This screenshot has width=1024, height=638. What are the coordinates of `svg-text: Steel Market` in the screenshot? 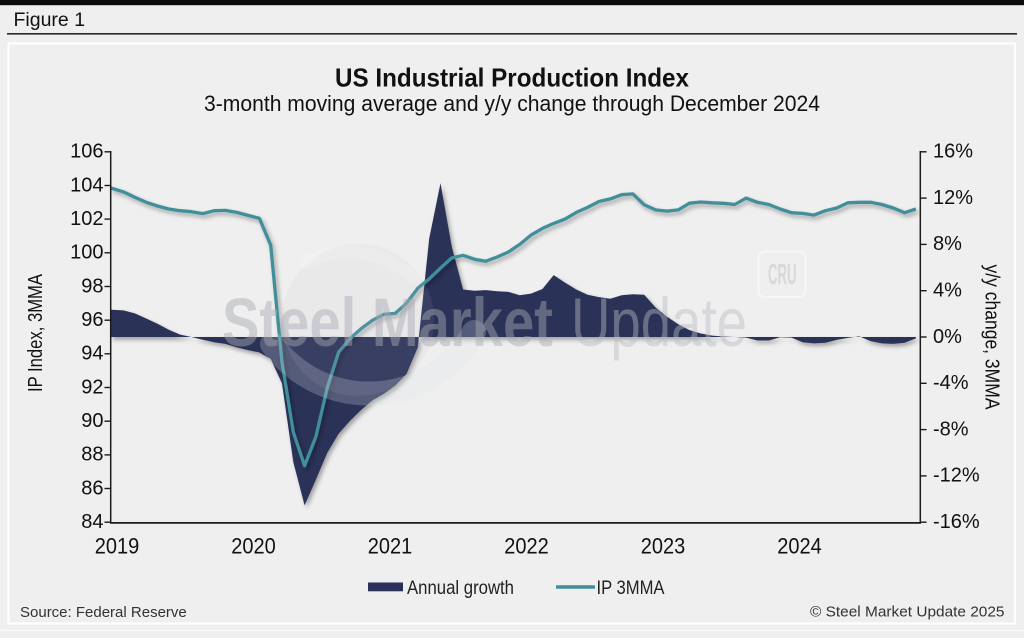 It's located at (387, 322).